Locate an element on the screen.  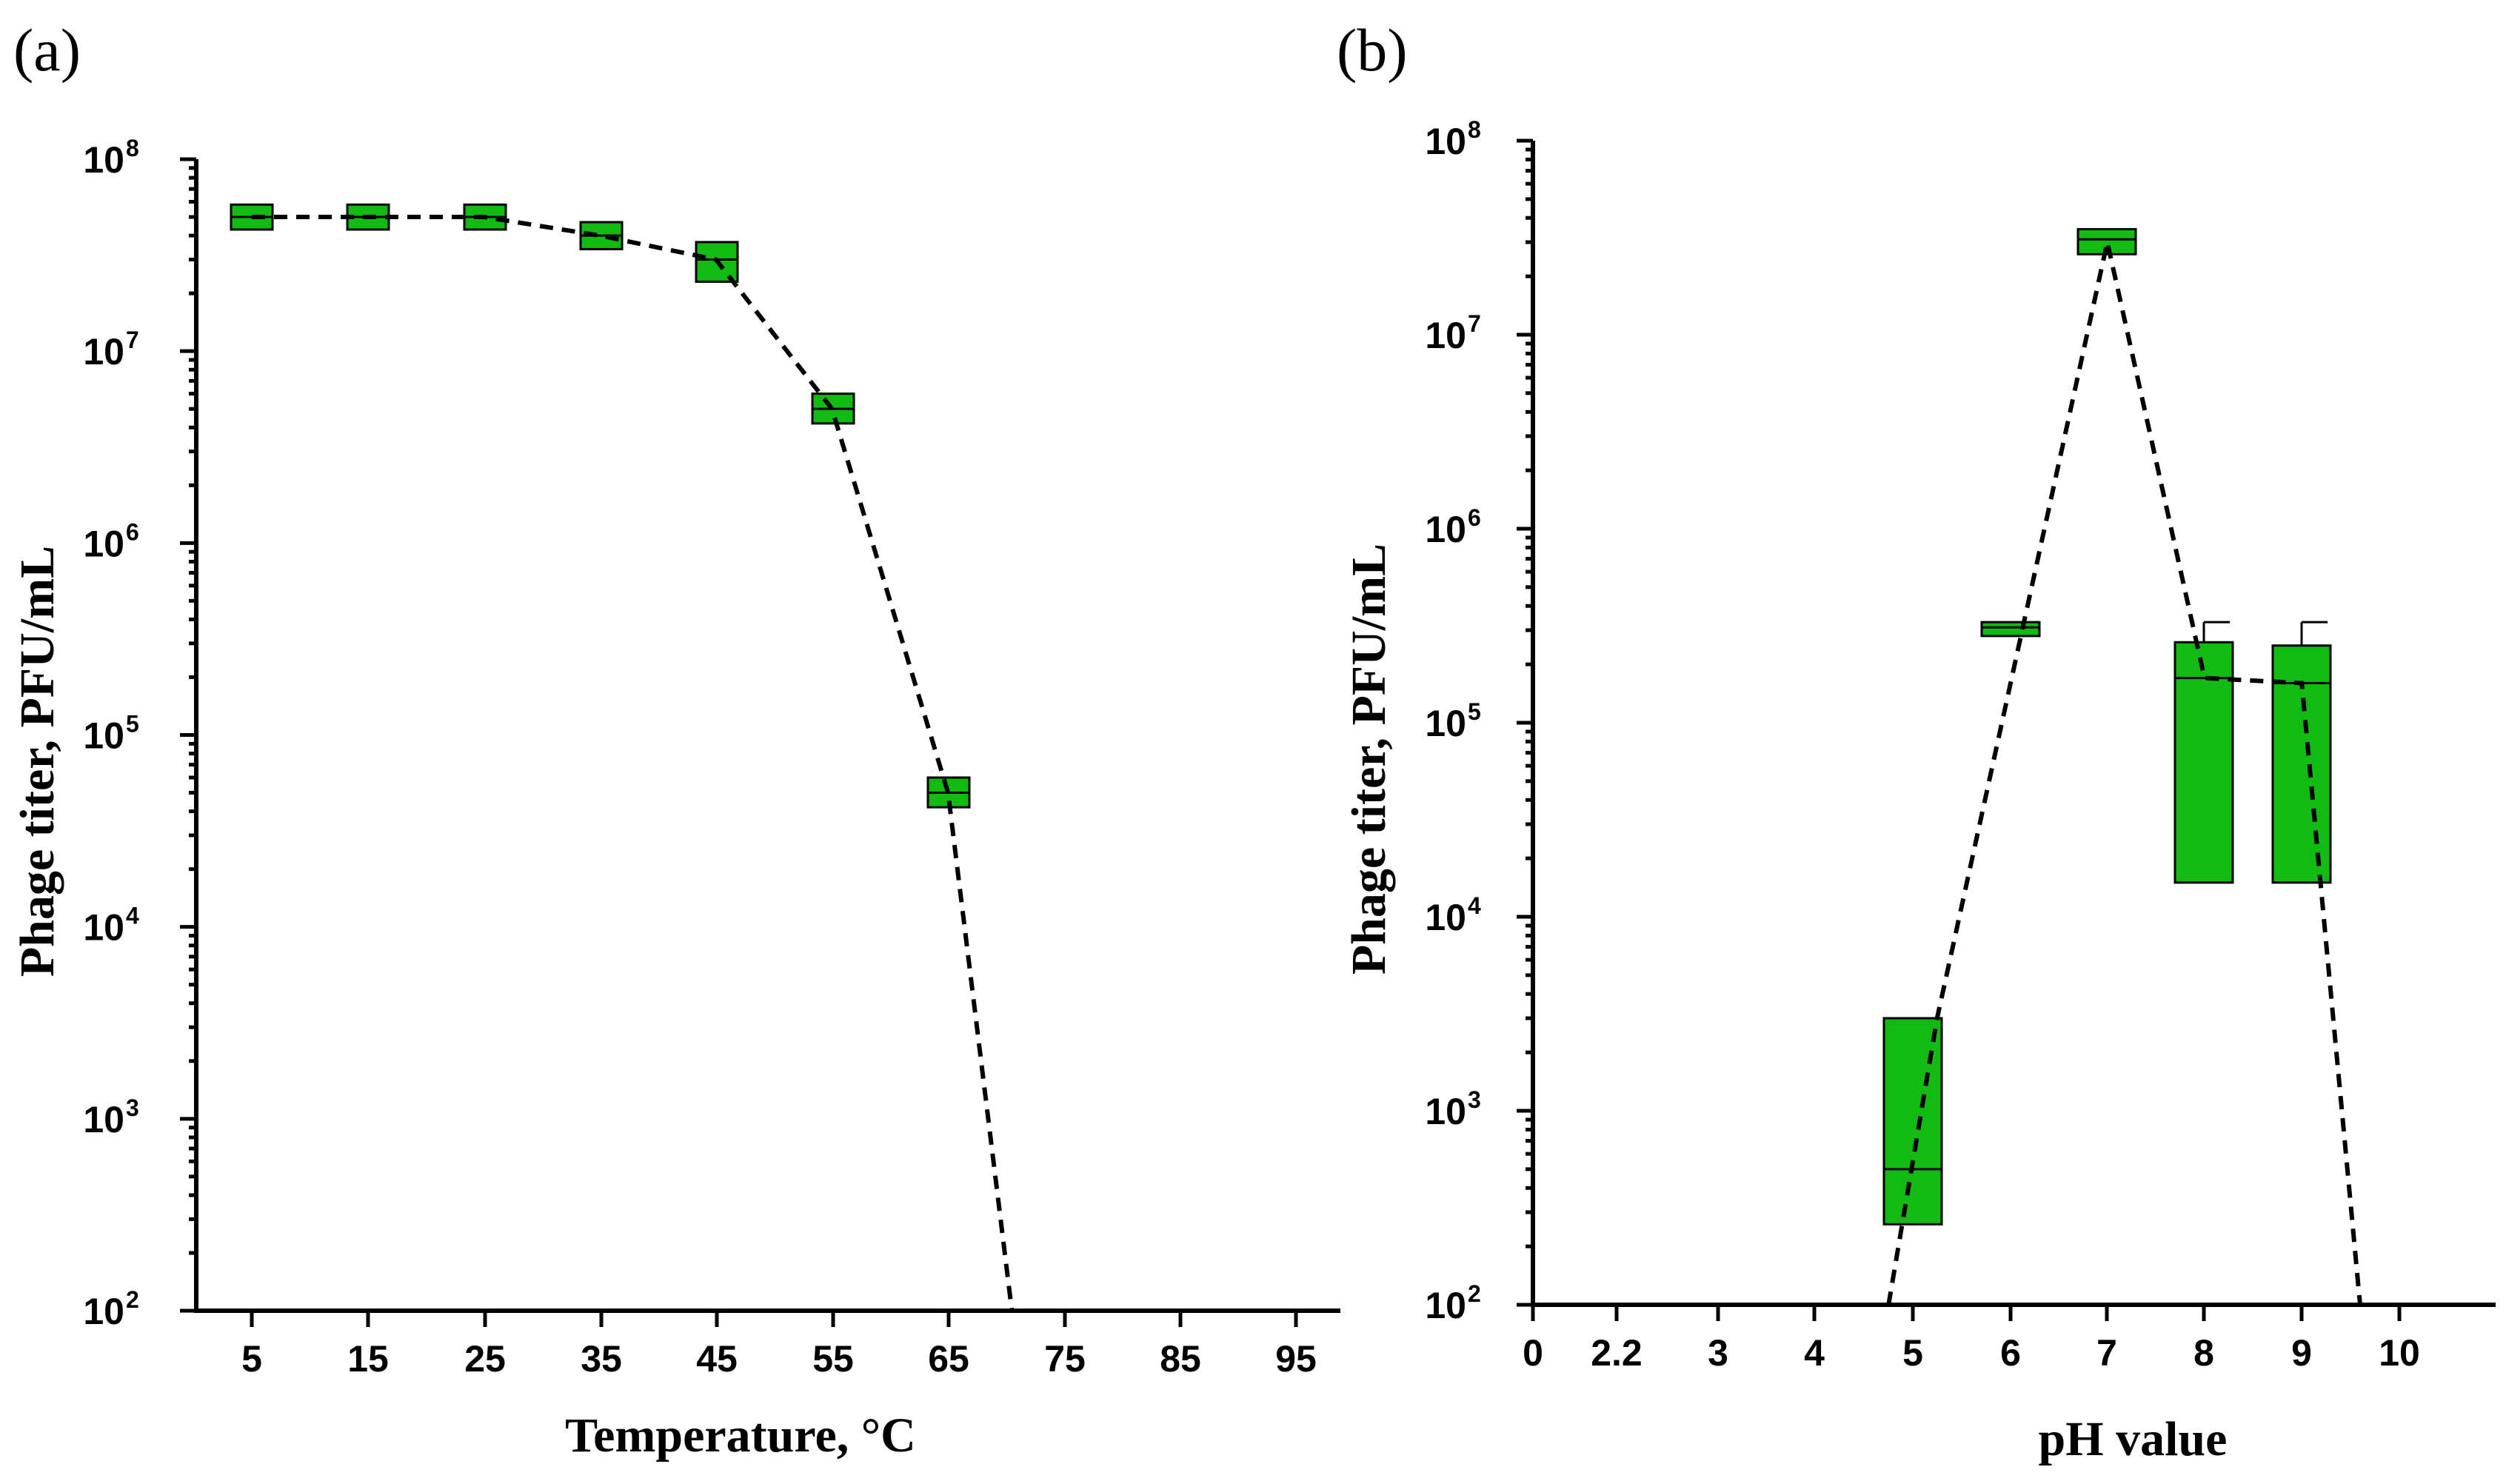
x-tick-label: 10 is located at coordinates (2399, 1353).